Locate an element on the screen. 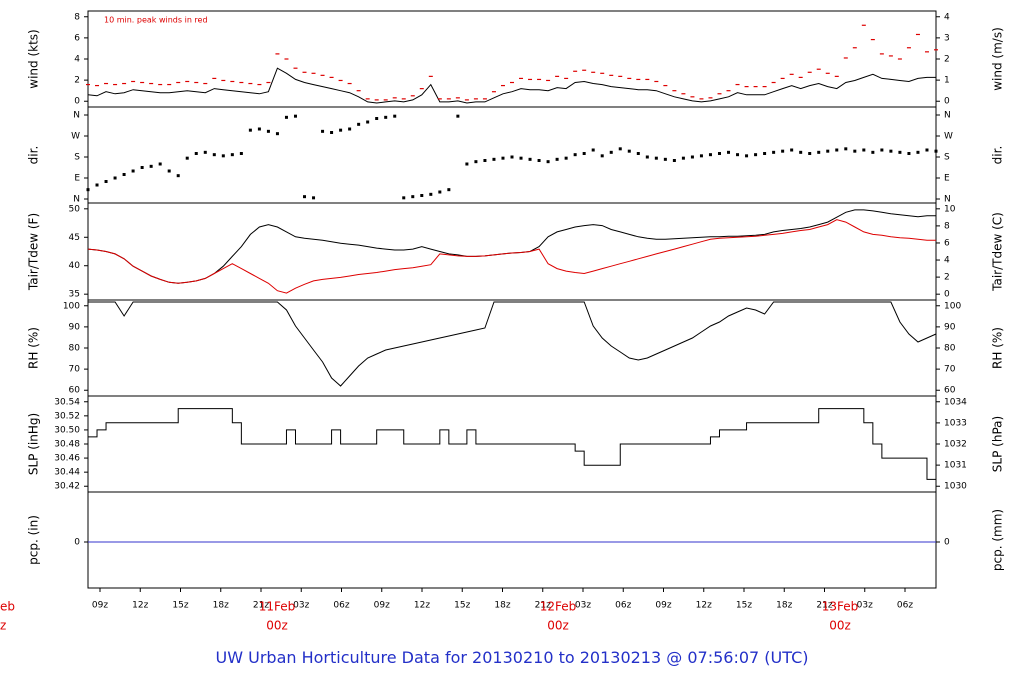 The width and height of the screenshot is (1024, 700). tick-label-left-wind: 4 is located at coordinates (77, 60).